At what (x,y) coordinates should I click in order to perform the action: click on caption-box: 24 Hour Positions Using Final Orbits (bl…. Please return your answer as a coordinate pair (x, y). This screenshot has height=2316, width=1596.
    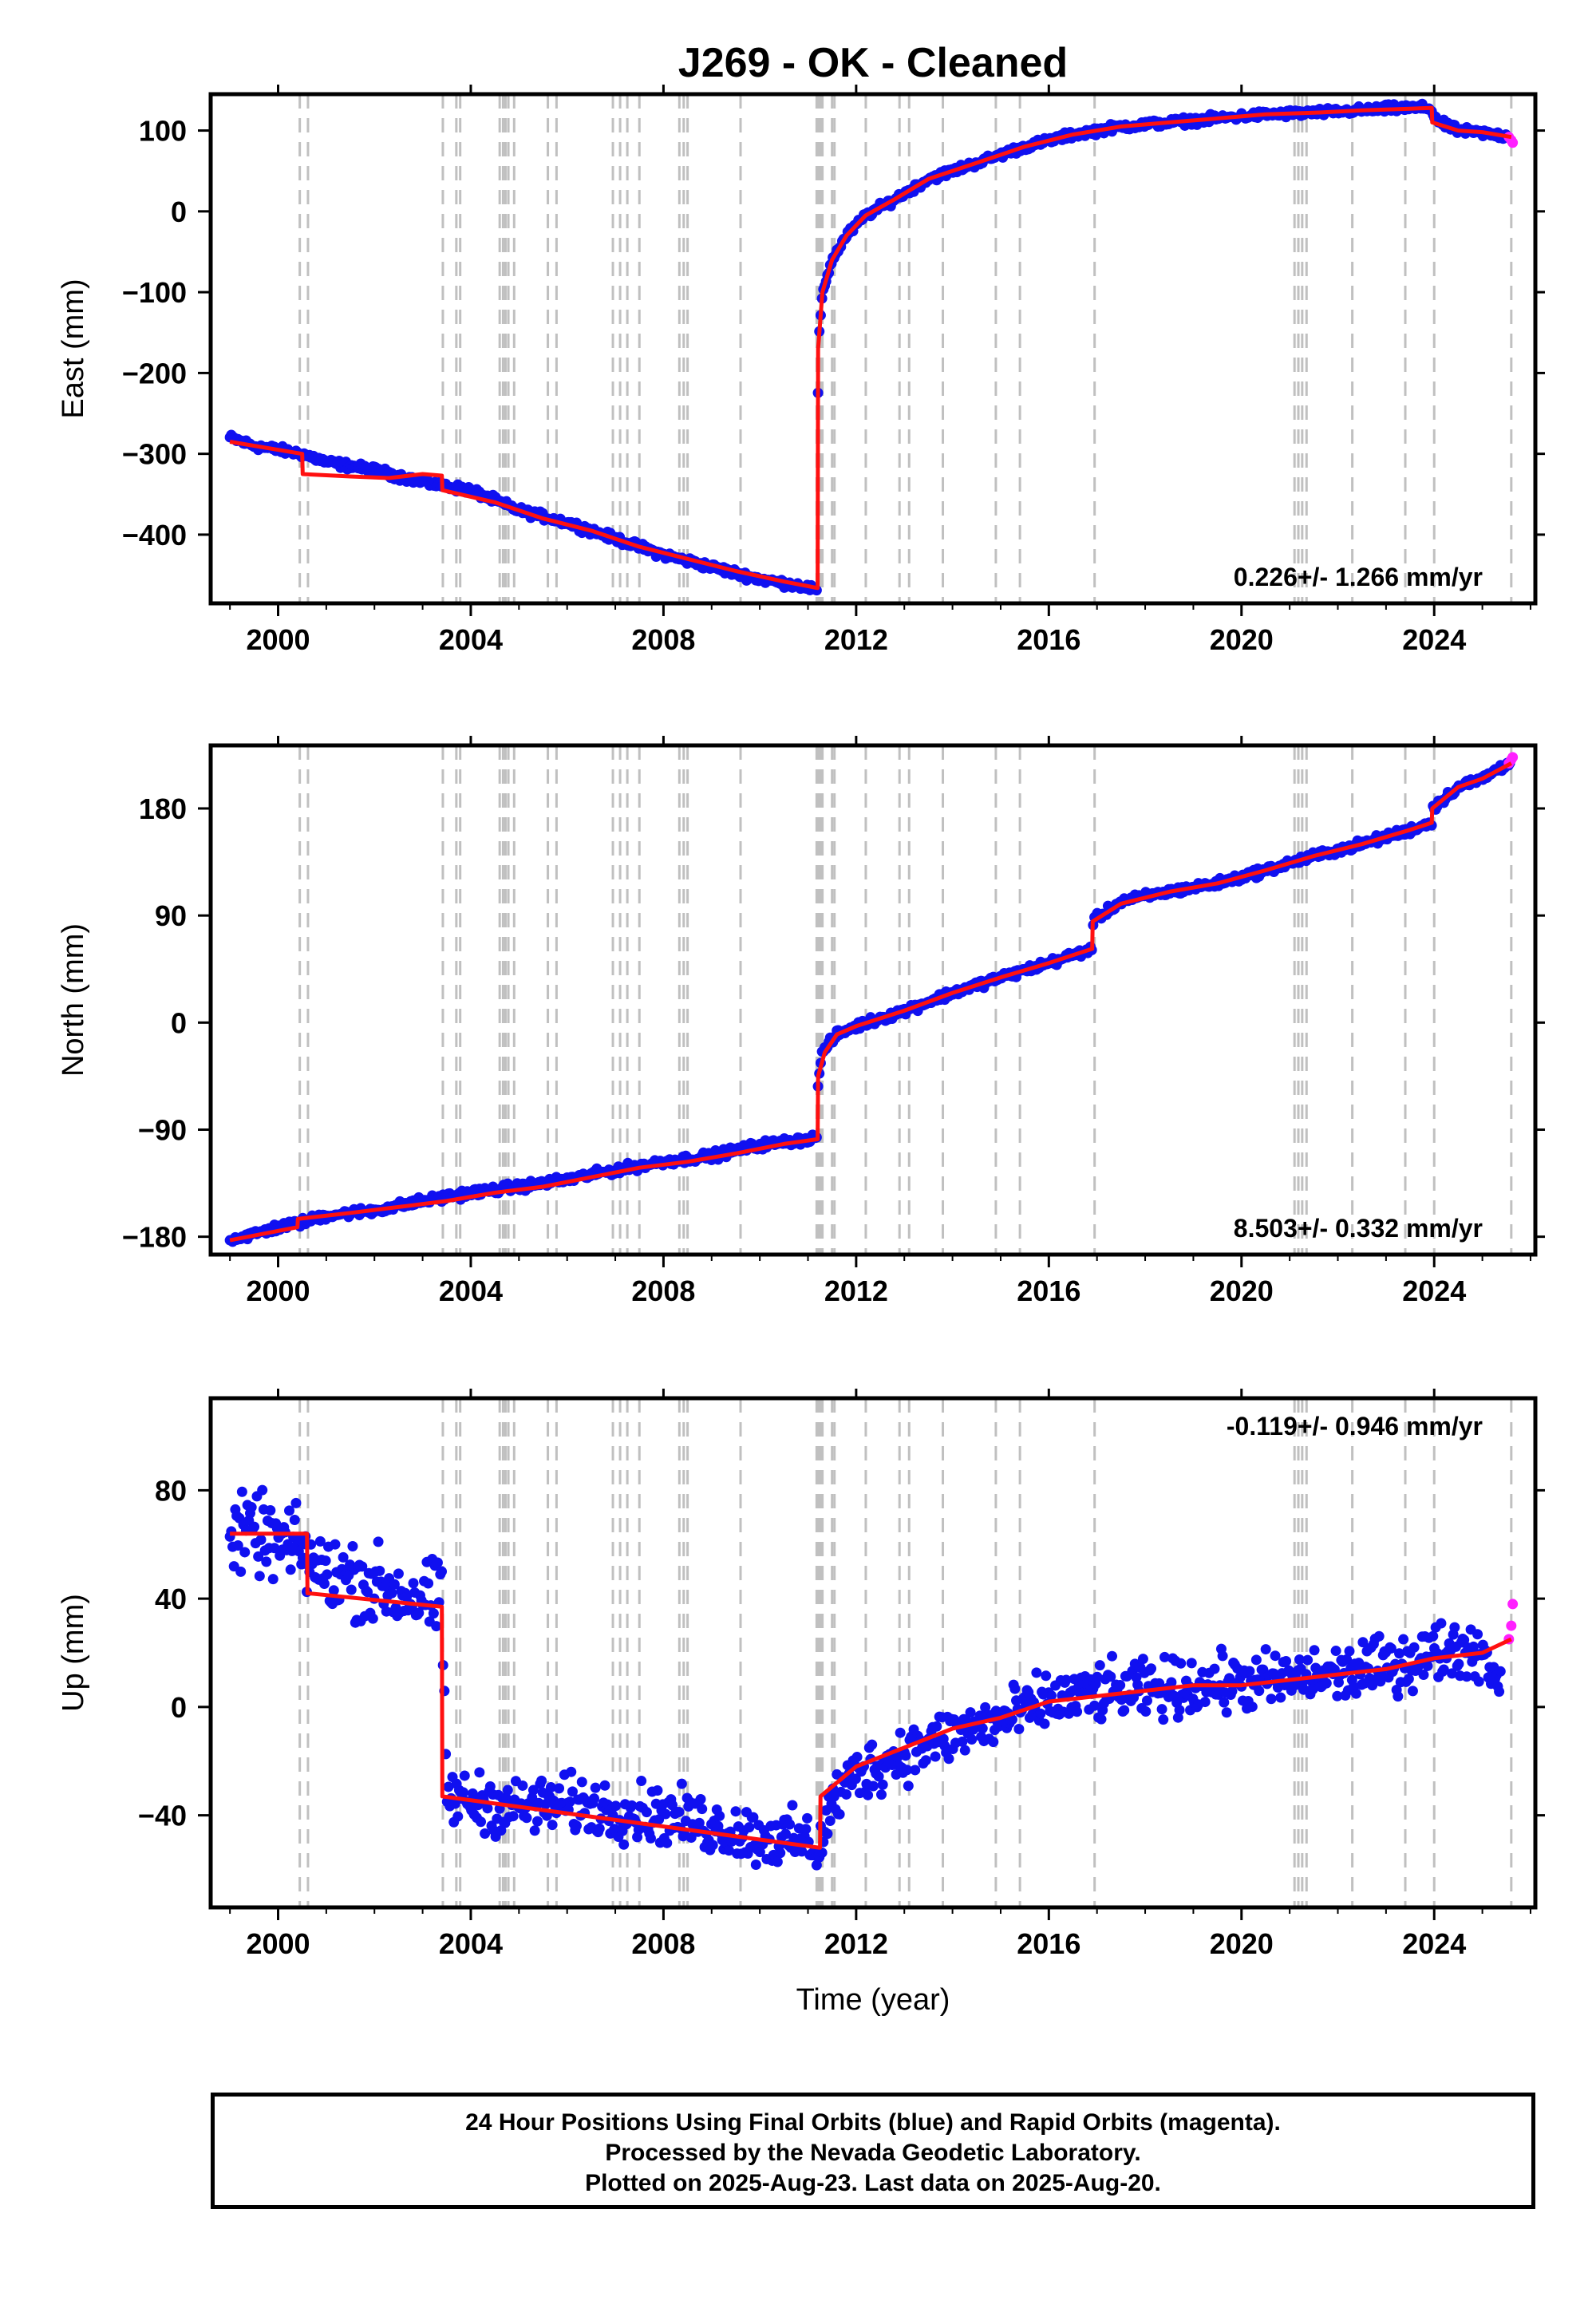
    Looking at the image, I should click on (873, 2151).